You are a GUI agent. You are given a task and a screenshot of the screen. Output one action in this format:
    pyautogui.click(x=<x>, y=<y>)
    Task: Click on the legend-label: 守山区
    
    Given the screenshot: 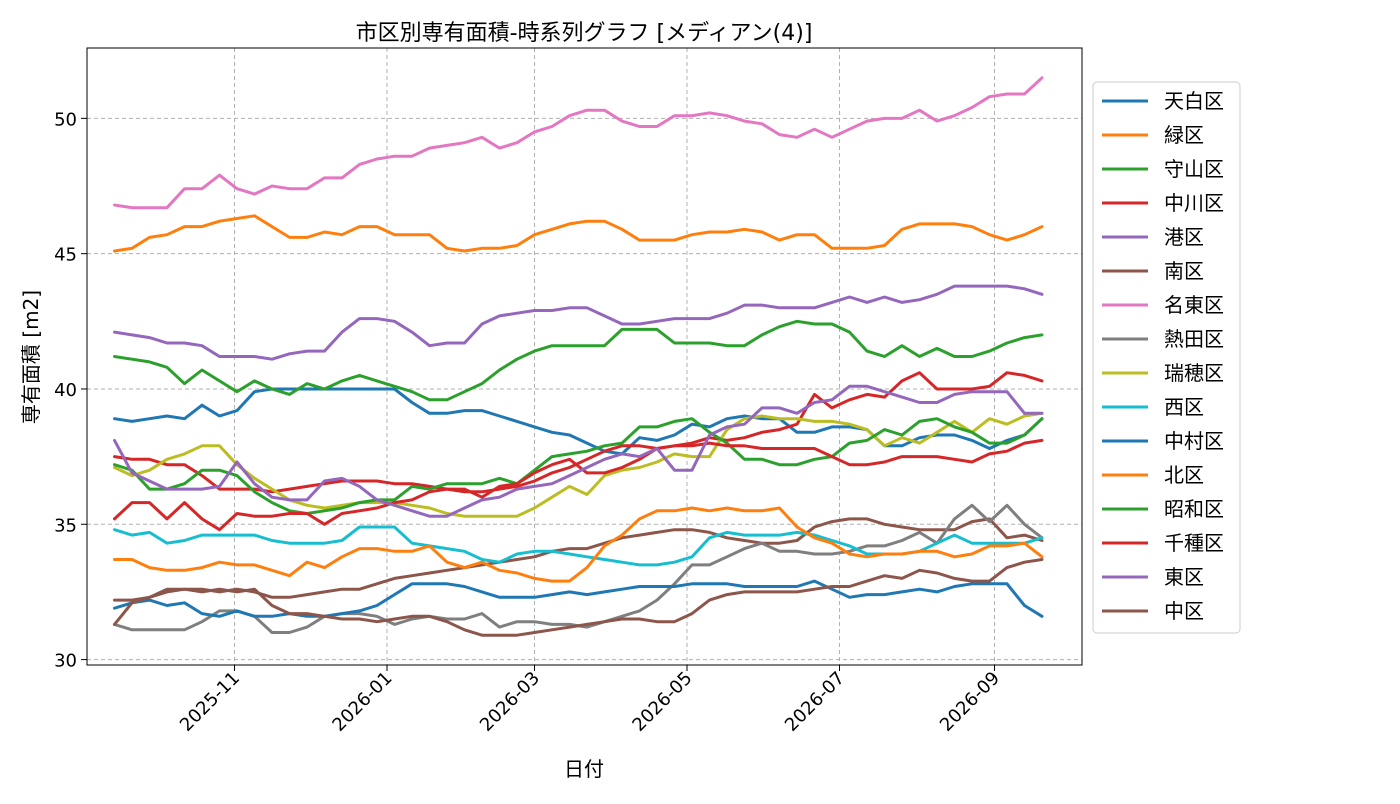 What is the action you would take?
    pyautogui.click(x=1194, y=169)
    